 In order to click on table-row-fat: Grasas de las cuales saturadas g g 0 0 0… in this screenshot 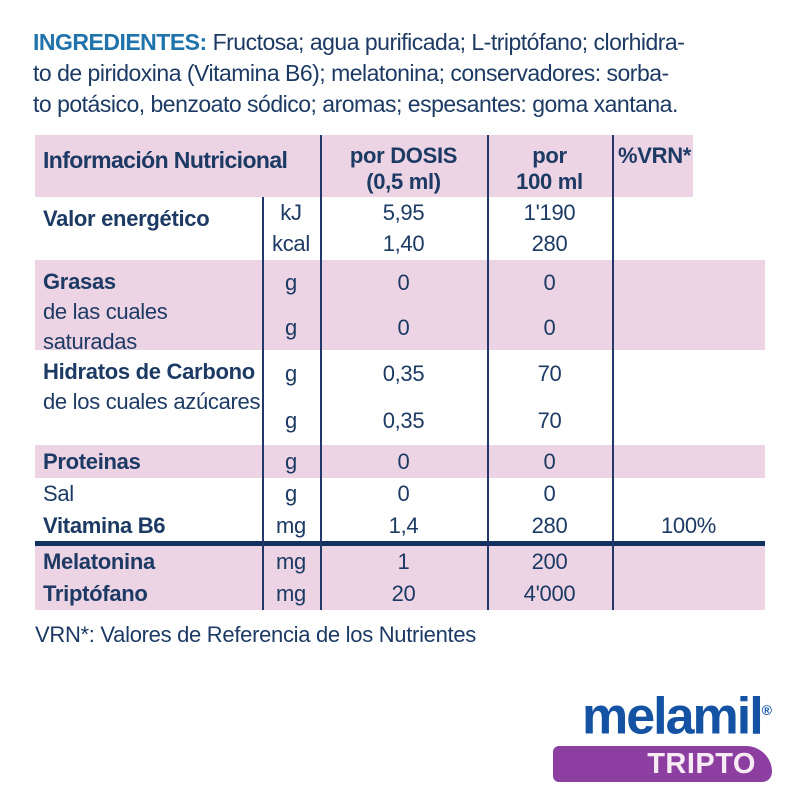, I will do `click(400, 305)`.